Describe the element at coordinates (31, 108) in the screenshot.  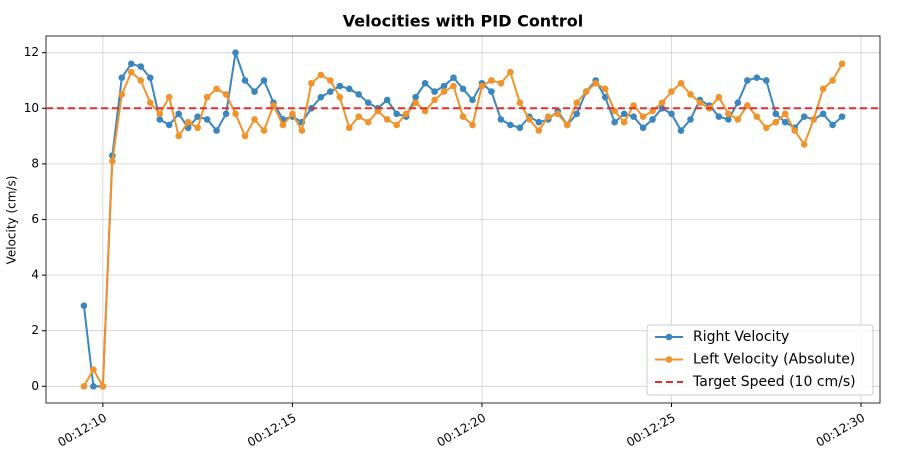
I see `y-tick-label: 10` at that location.